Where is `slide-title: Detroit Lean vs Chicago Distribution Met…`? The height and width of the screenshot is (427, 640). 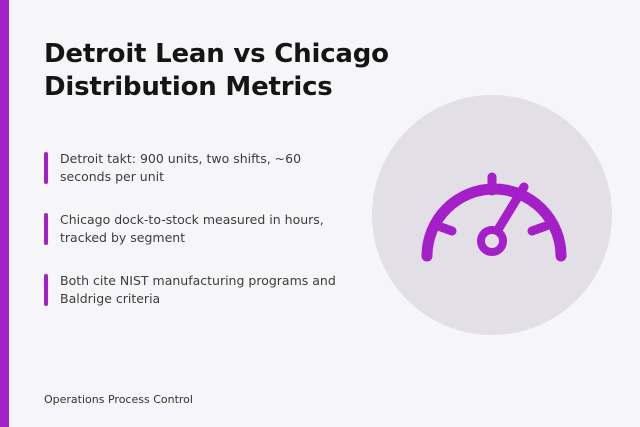
slide-title: Detroit Lean vs Chicago Distribution Met… is located at coordinates (216, 70).